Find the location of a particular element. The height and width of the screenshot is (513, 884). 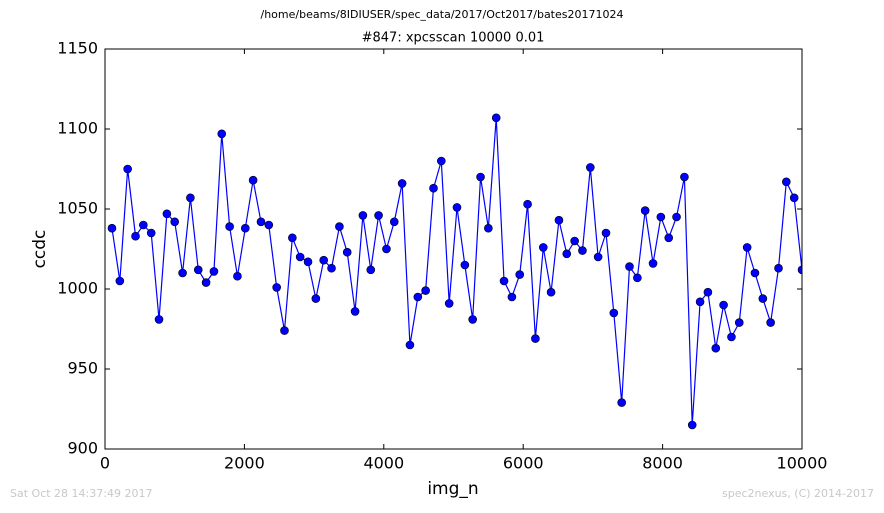

x-tick-label: 8000 is located at coordinates (662, 463).